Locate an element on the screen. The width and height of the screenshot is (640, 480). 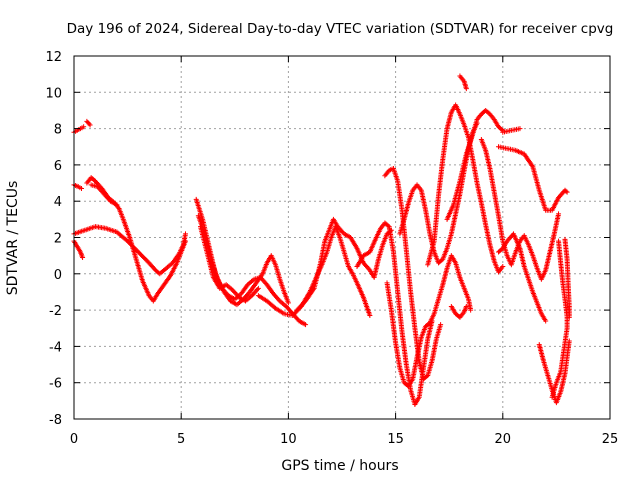
y-tick-label: -4 is located at coordinates (55, 347).